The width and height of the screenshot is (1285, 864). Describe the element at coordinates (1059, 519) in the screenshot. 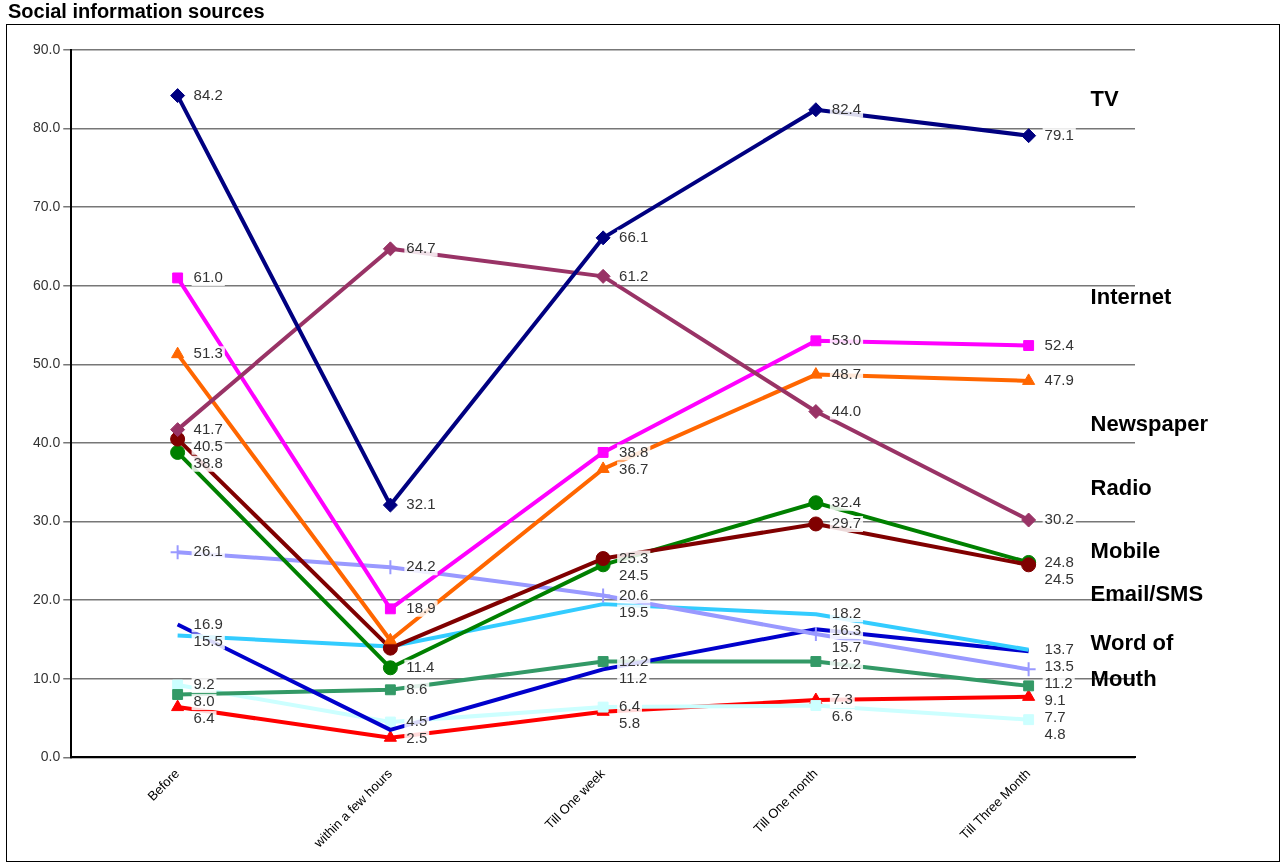

I see `data-label: 30.2` at that location.